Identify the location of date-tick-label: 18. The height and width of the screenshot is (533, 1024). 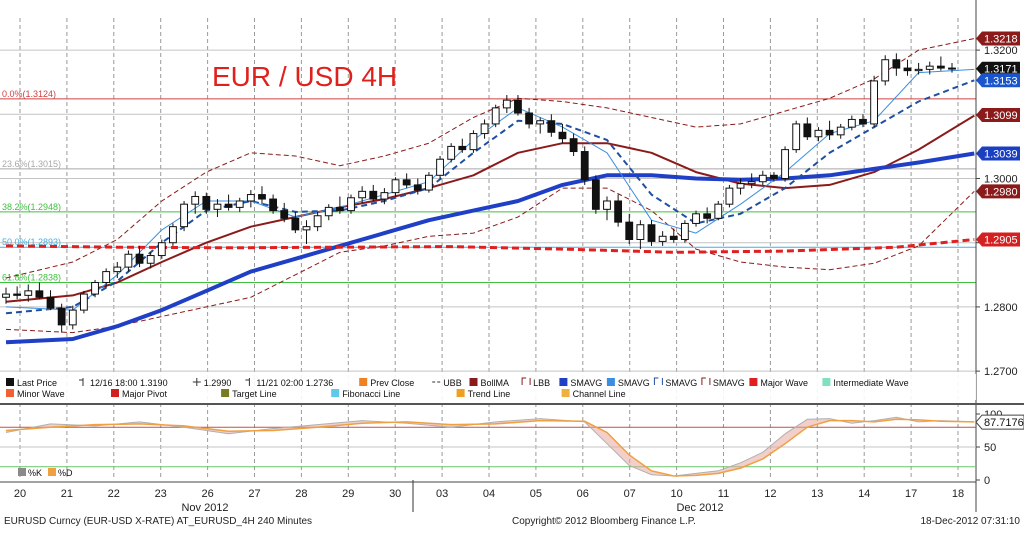
(958, 494).